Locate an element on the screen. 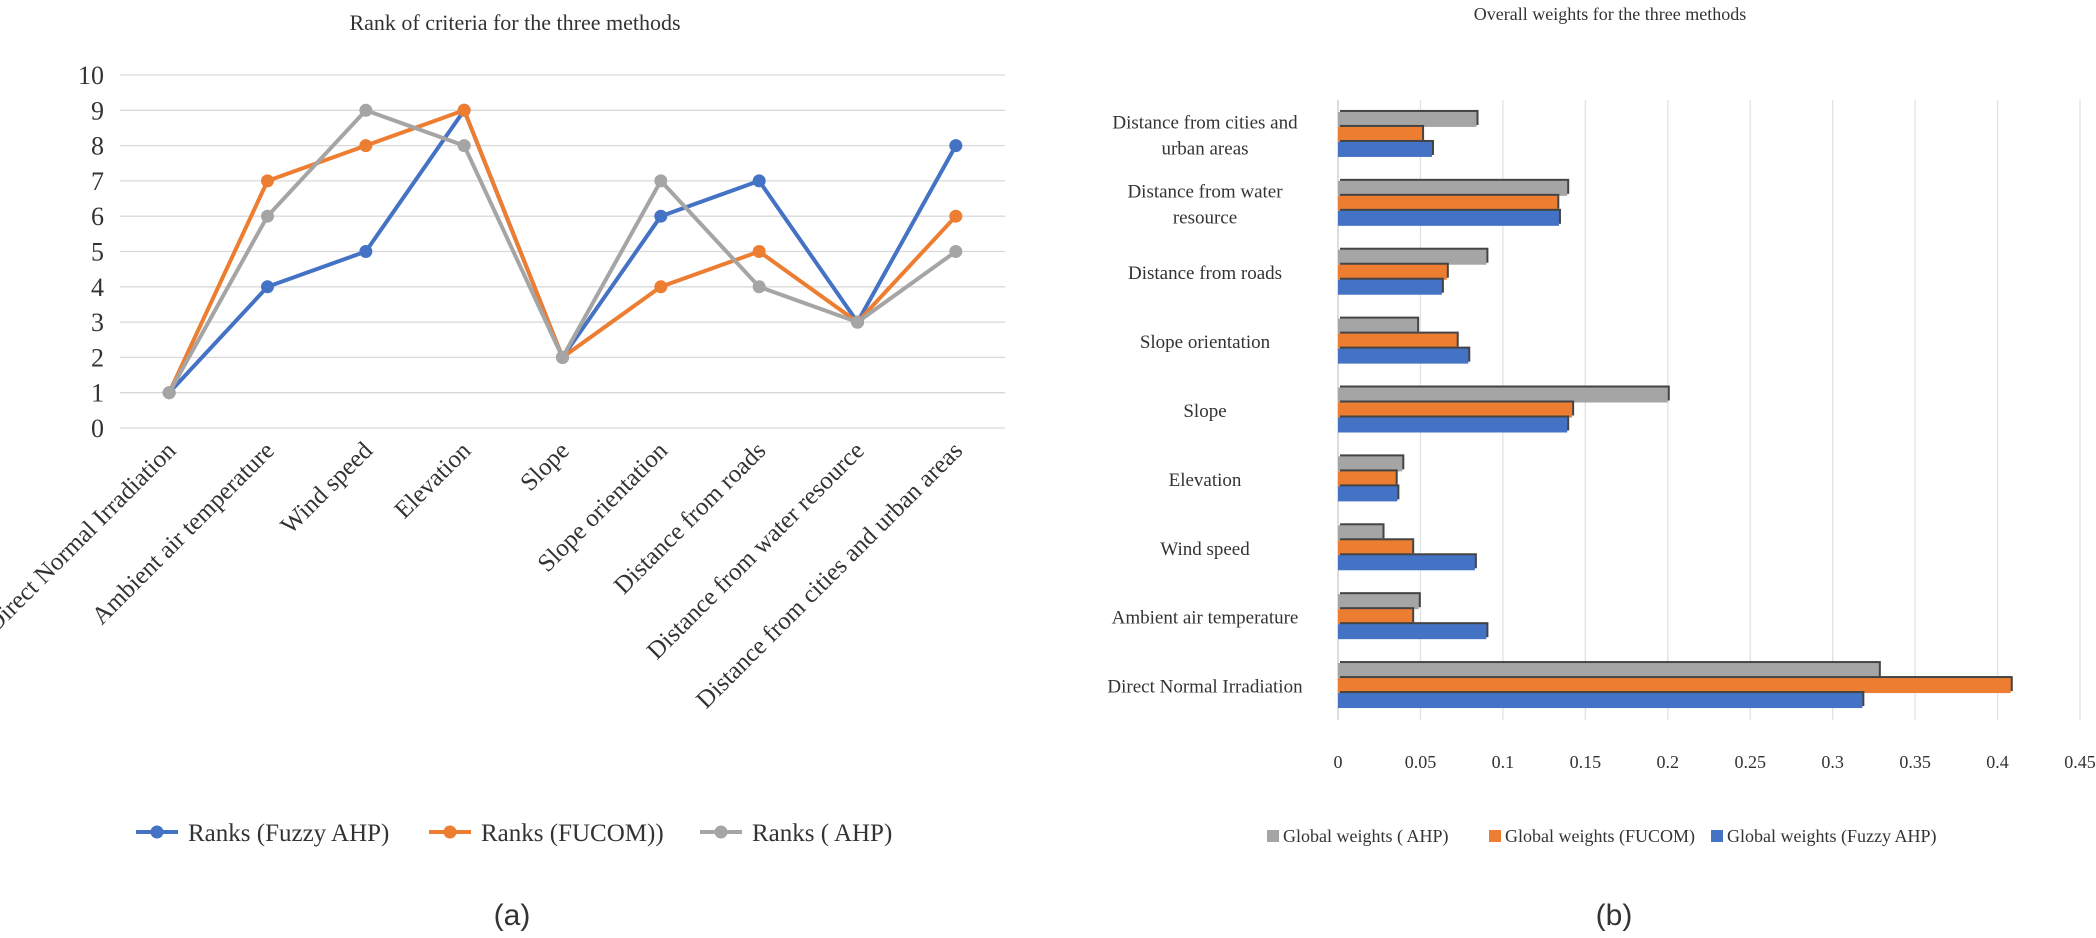  y-tick-2: 2 is located at coordinates (97, 357).